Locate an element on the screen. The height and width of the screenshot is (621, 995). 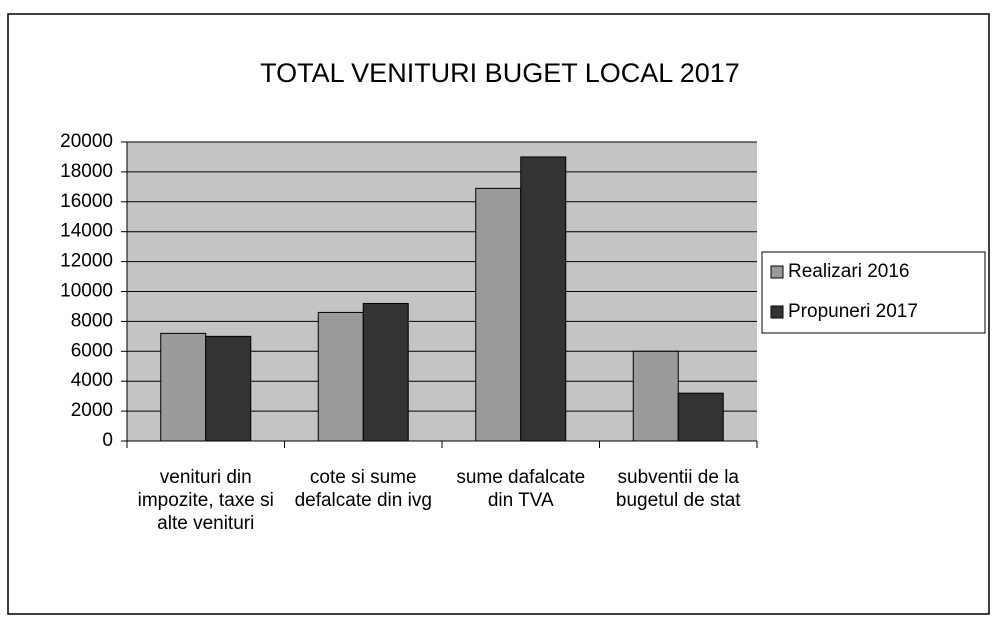
y-tick-label: 6000 is located at coordinates (92, 350).